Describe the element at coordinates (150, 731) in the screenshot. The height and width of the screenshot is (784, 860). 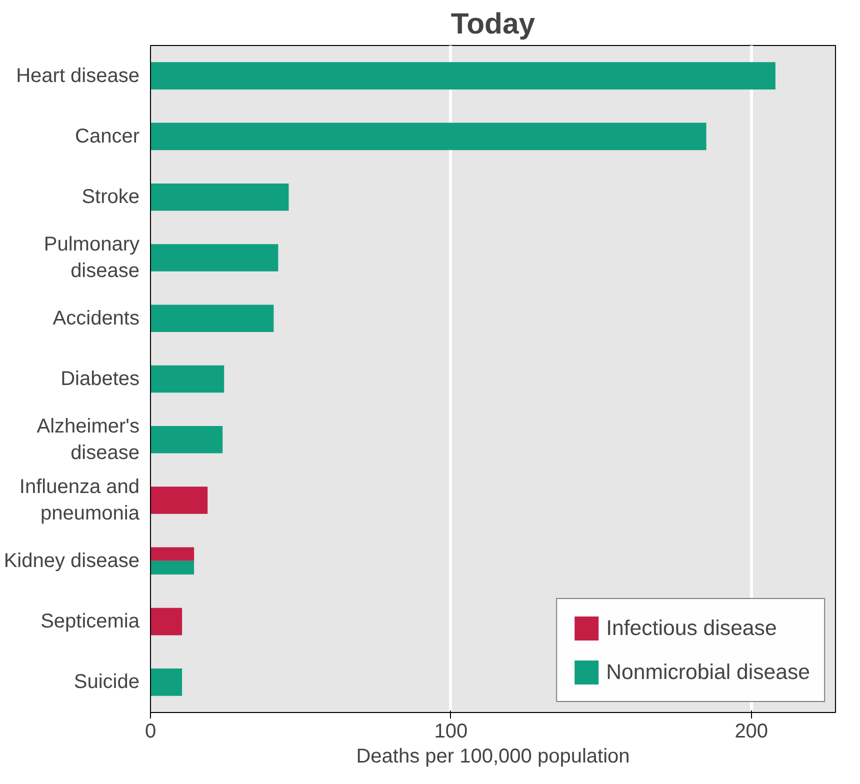
I see `x-tick-label: 0` at that location.